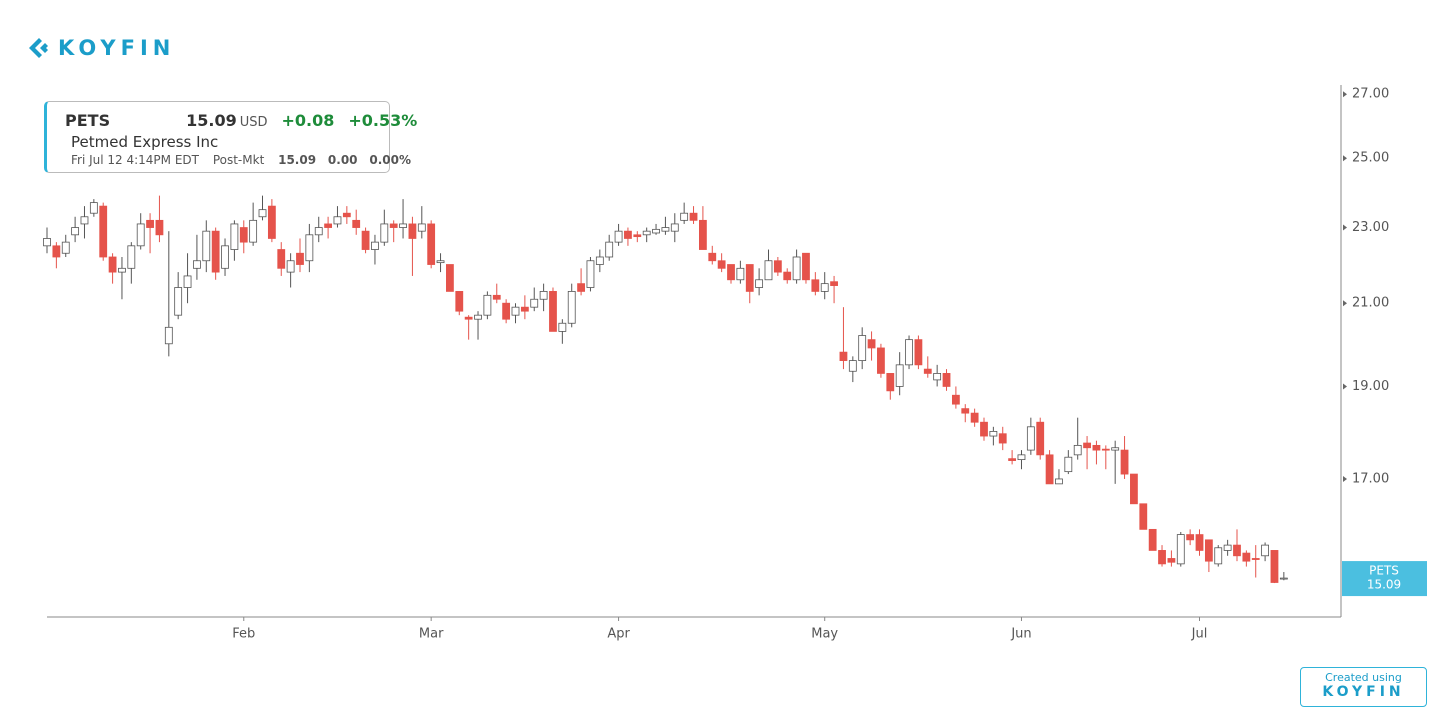 The width and height of the screenshot is (1456, 728). I want to click on price: 15.09, so click(211, 120).